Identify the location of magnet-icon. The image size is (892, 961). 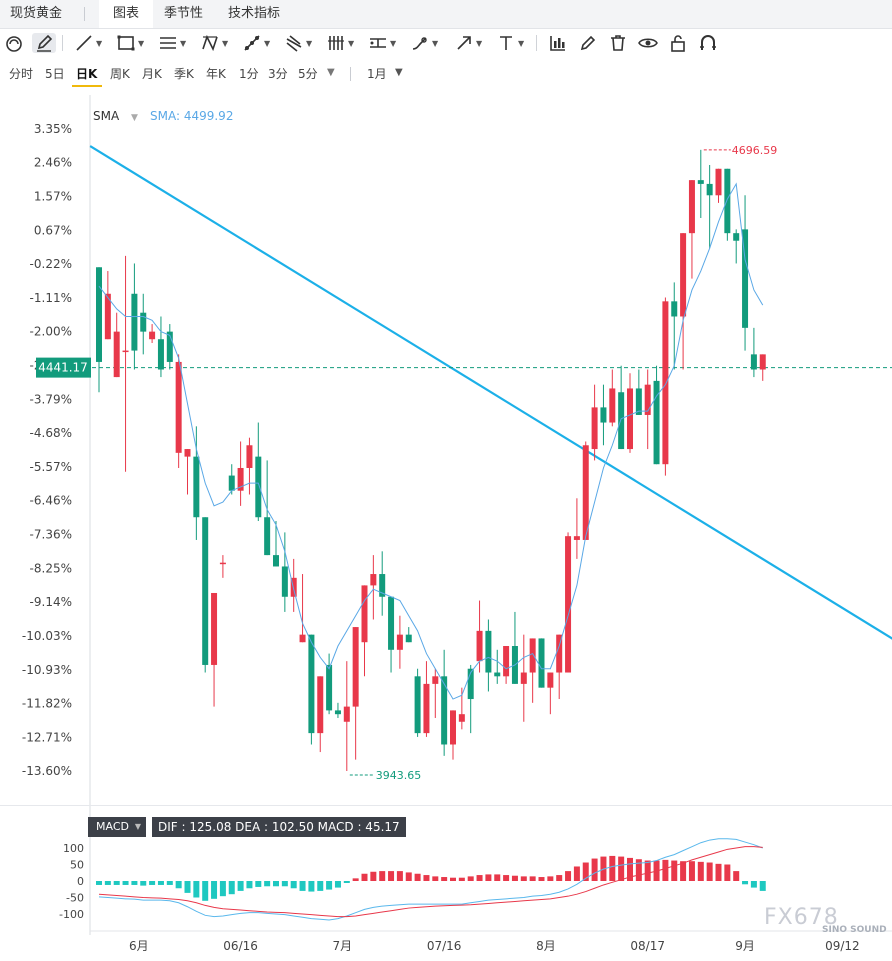
(14, 43).